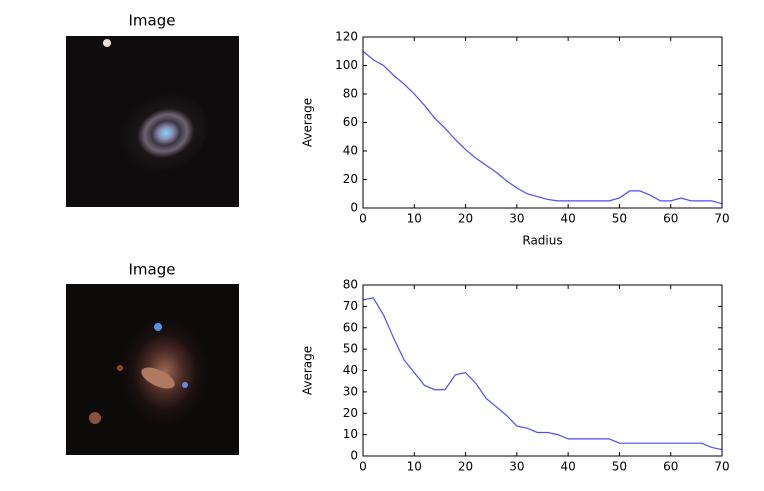 The width and height of the screenshot is (764, 491). I want to click on y-tick-label: 10, so click(350, 434).